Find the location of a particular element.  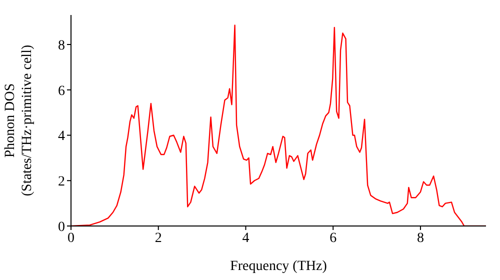

y-axis-title: Phonon DOS (States/THz·primitive cell) is located at coordinates (19, 120).